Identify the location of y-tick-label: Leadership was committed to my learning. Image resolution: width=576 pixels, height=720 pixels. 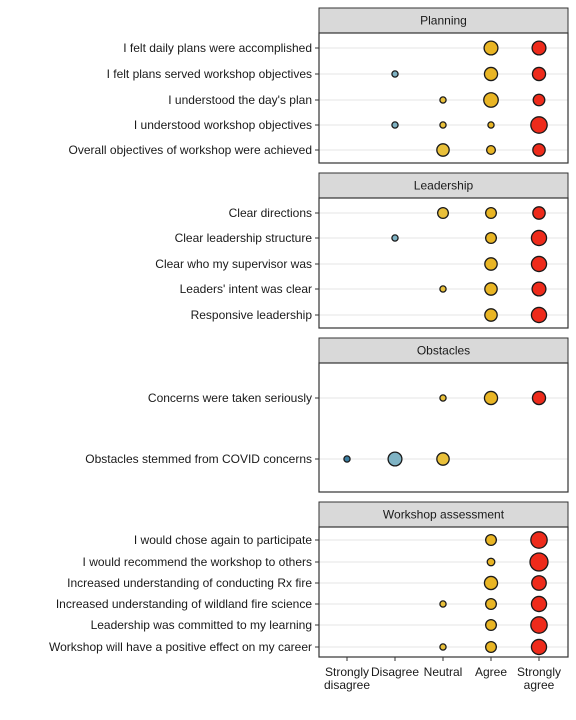
(201, 625).